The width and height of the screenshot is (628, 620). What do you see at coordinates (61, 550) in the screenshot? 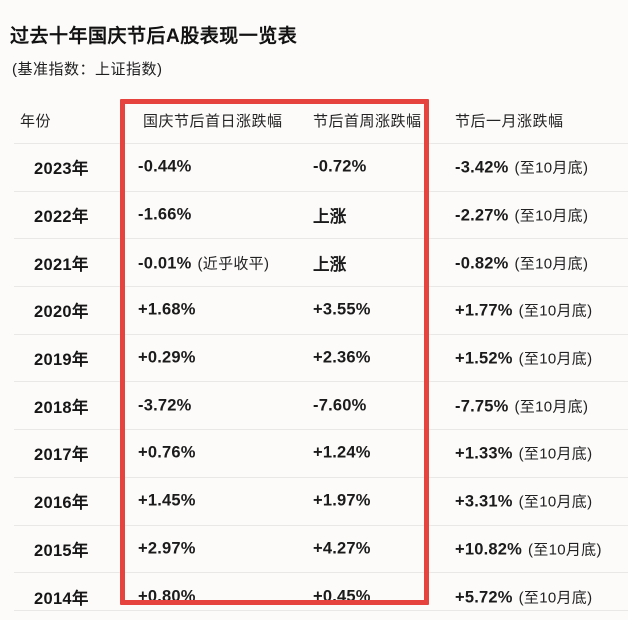
I see `year-cell: 2015年` at bounding box center [61, 550].